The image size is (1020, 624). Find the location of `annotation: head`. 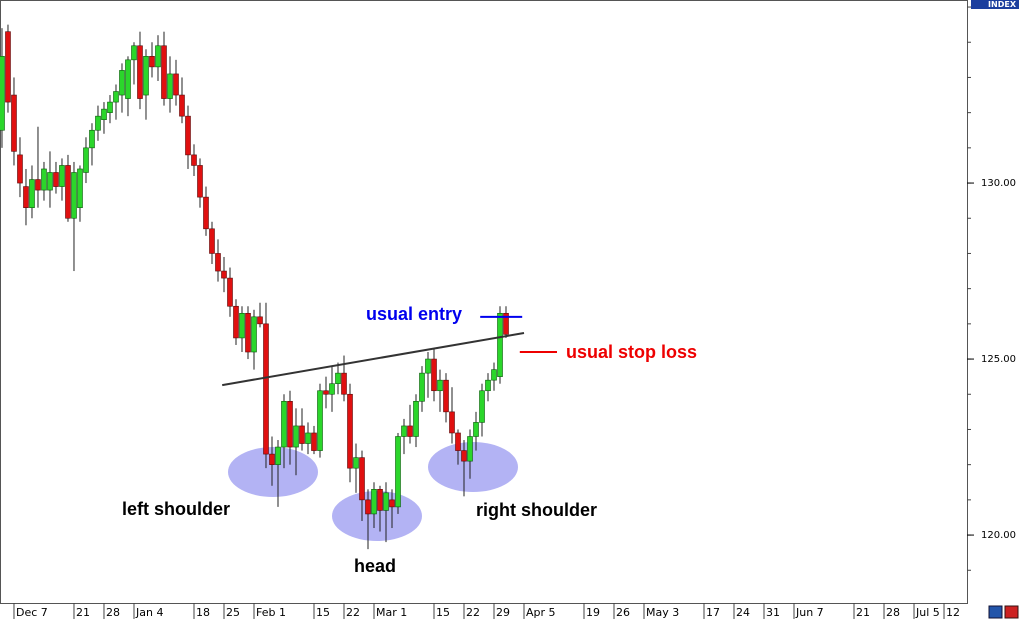

annotation: head is located at coordinates (375, 566).